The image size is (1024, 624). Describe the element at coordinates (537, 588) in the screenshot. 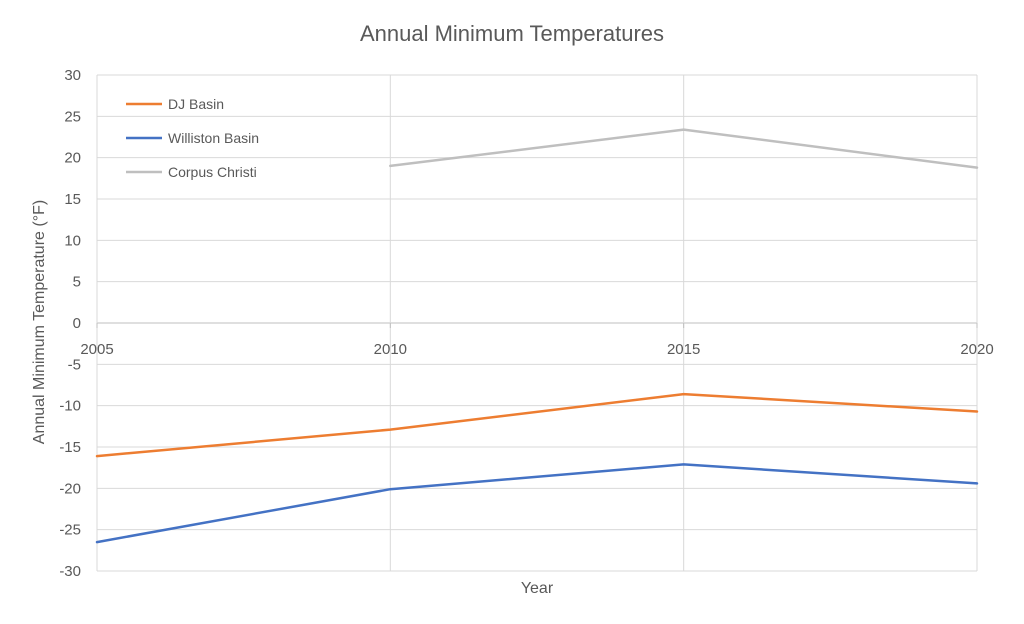

I see `x-axis-label: Year` at that location.